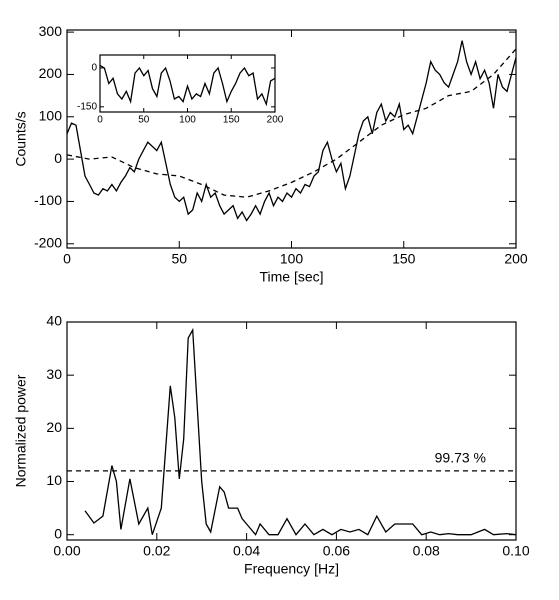 This screenshot has height=600, width=559. What do you see at coordinates (48, 200) in the screenshot?
I see `y-tick-label: -100` at bounding box center [48, 200].